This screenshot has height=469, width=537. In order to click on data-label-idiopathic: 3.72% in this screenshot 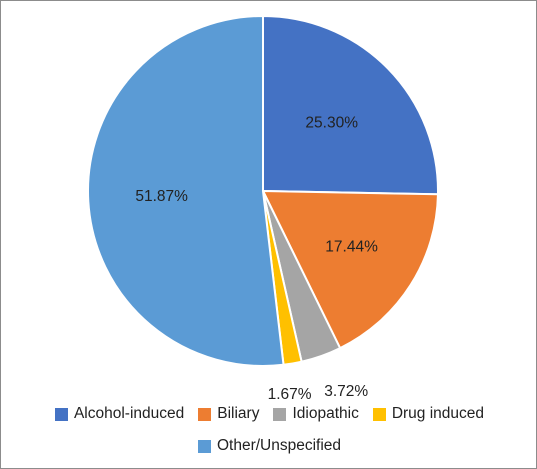, I will do `click(346, 391)`.